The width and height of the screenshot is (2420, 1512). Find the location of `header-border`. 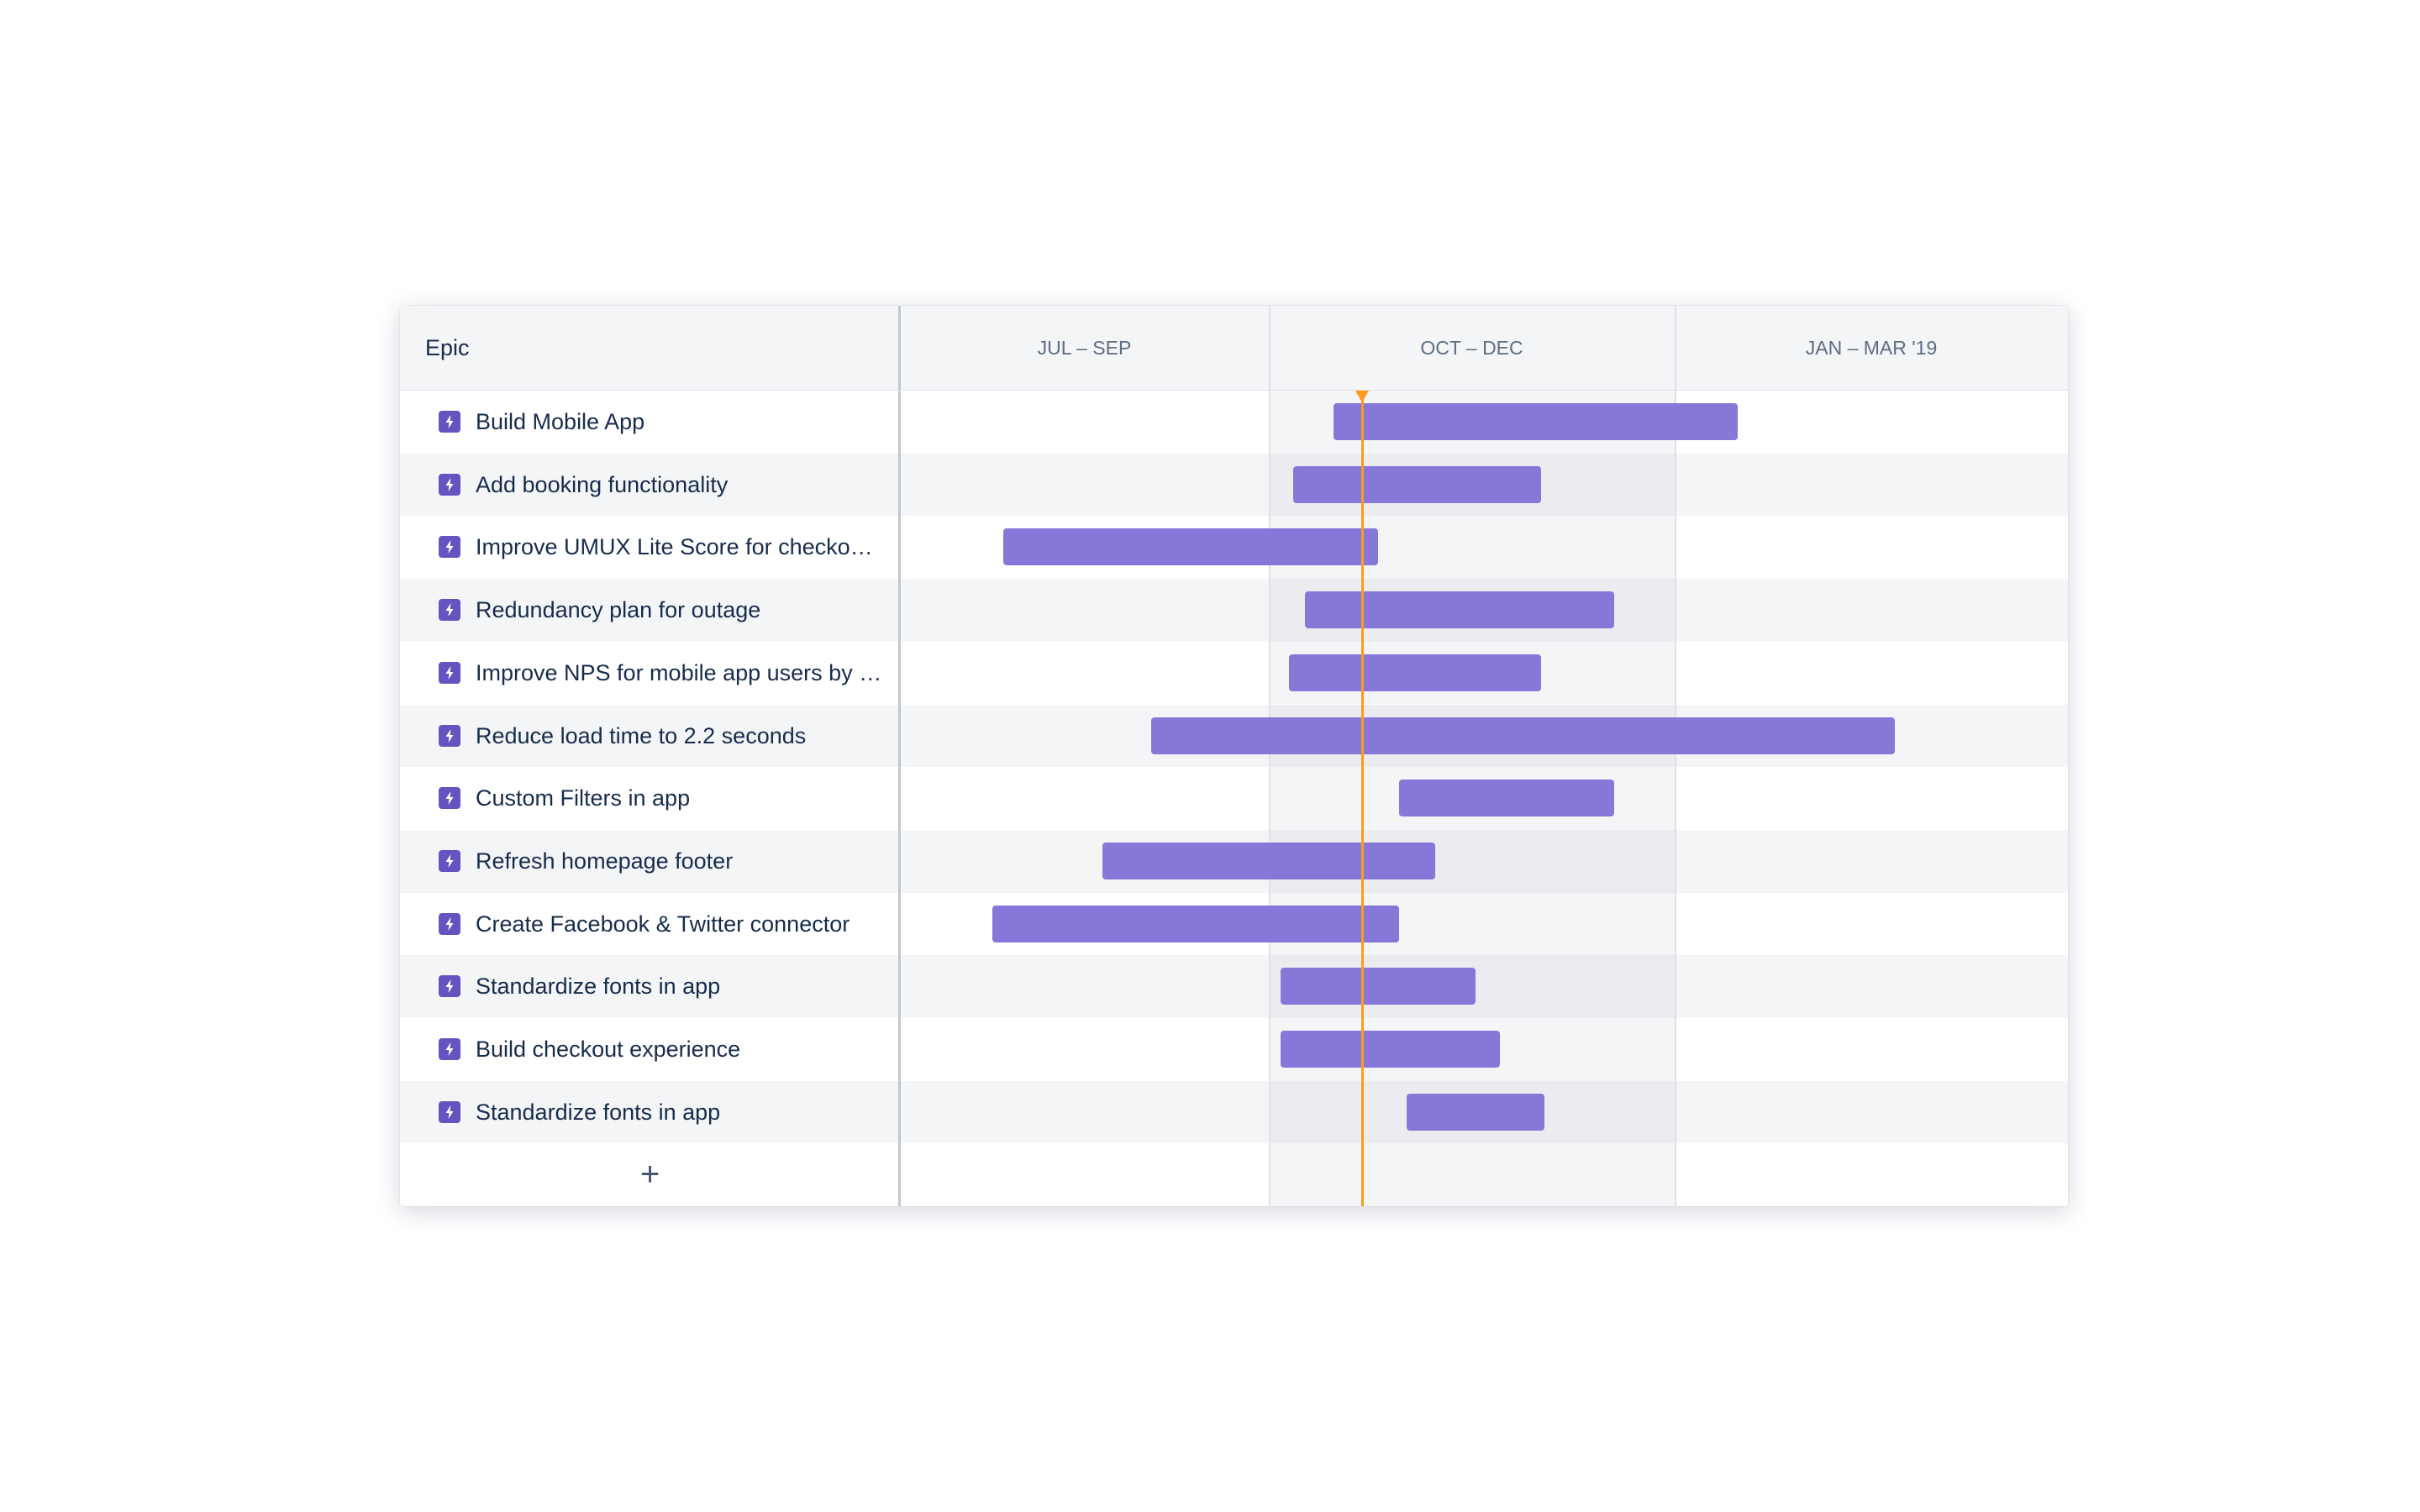

header-border is located at coordinates (1234, 390).